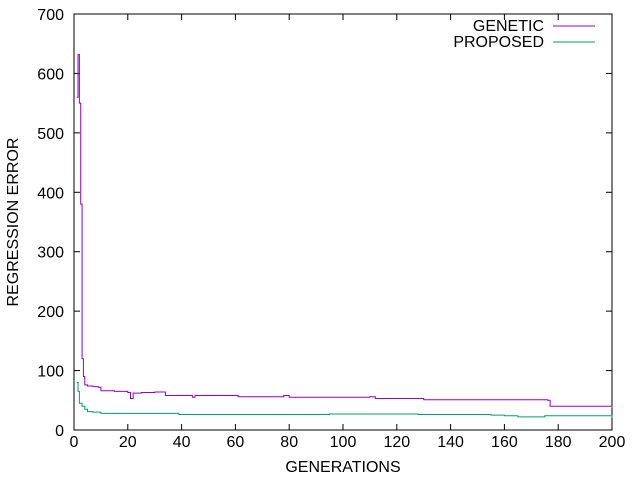  Describe the element at coordinates (50, 312) in the screenshot. I see `y-tick-label: 200` at that location.